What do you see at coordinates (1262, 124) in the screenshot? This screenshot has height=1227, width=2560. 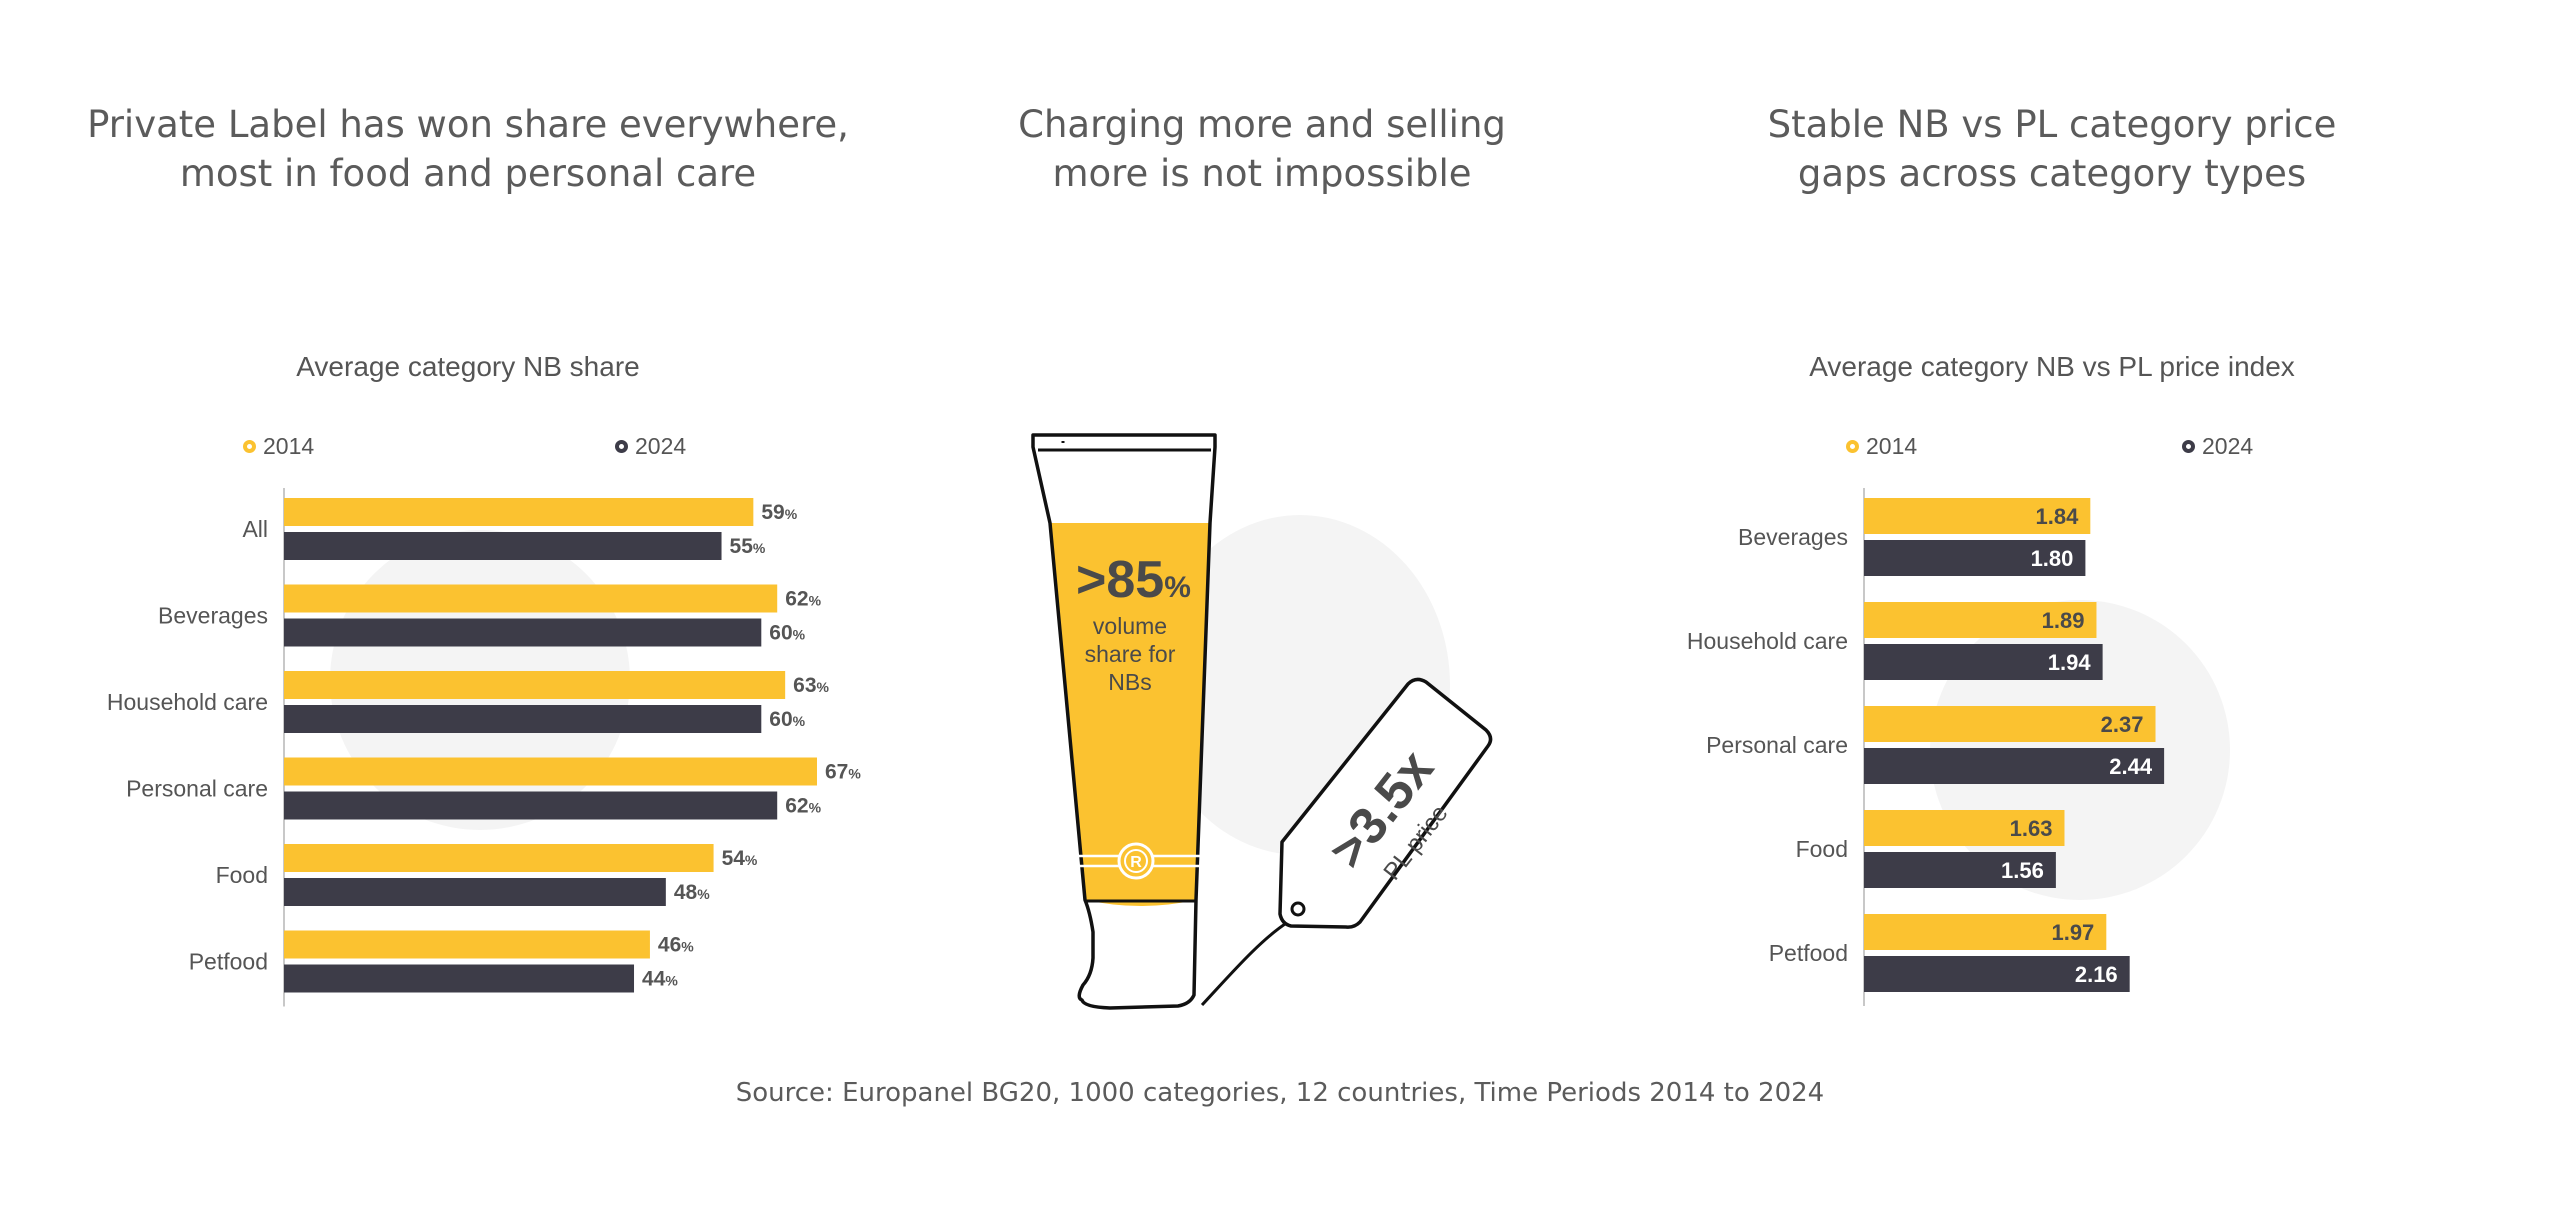 I see `headline-center-line1: Charging more and selling` at bounding box center [1262, 124].